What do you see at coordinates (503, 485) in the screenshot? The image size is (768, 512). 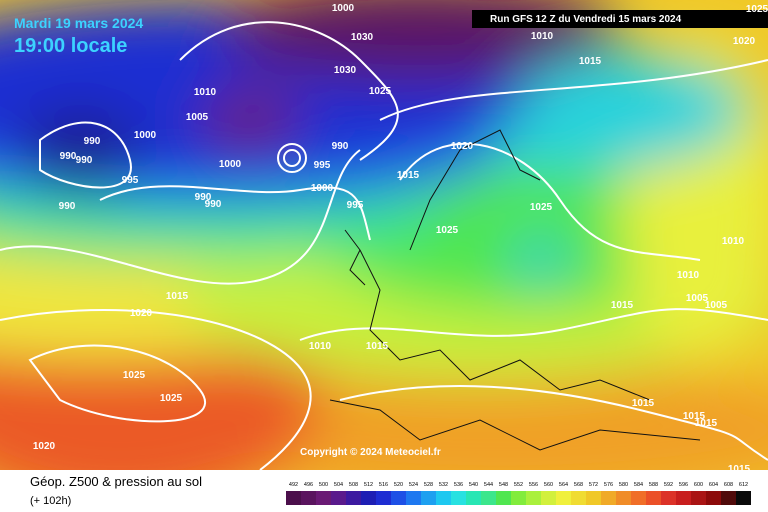 I see `legend-value: 548` at bounding box center [503, 485].